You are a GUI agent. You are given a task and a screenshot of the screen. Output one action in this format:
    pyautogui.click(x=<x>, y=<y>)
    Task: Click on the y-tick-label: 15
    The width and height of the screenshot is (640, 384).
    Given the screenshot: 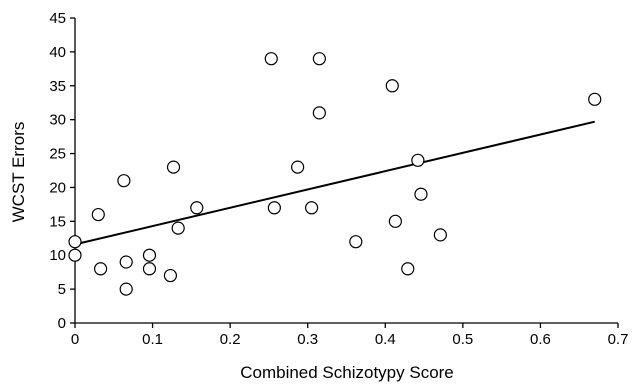 What is the action you would take?
    pyautogui.click(x=57, y=221)
    